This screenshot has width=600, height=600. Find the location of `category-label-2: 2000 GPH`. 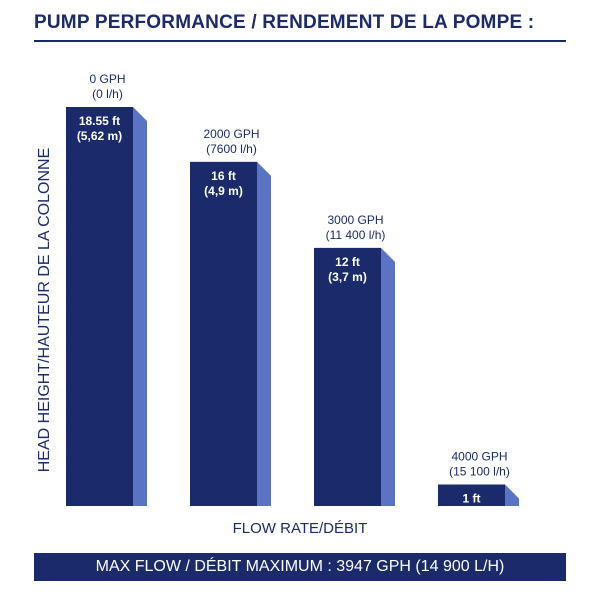

category-label-2: 2000 GPH is located at coordinates (231, 134).